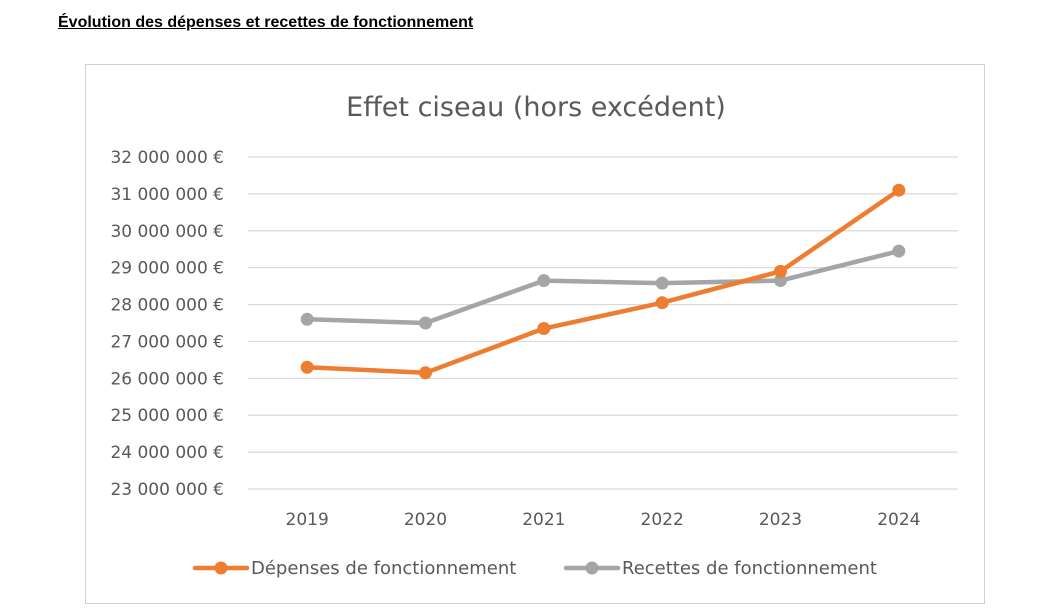 The image size is (1061, 616). What do you see at coordinates (167, 490) in the screenshot?
I see `y-tick-label: 23 000 000 €` at bounding box center [167, 490].